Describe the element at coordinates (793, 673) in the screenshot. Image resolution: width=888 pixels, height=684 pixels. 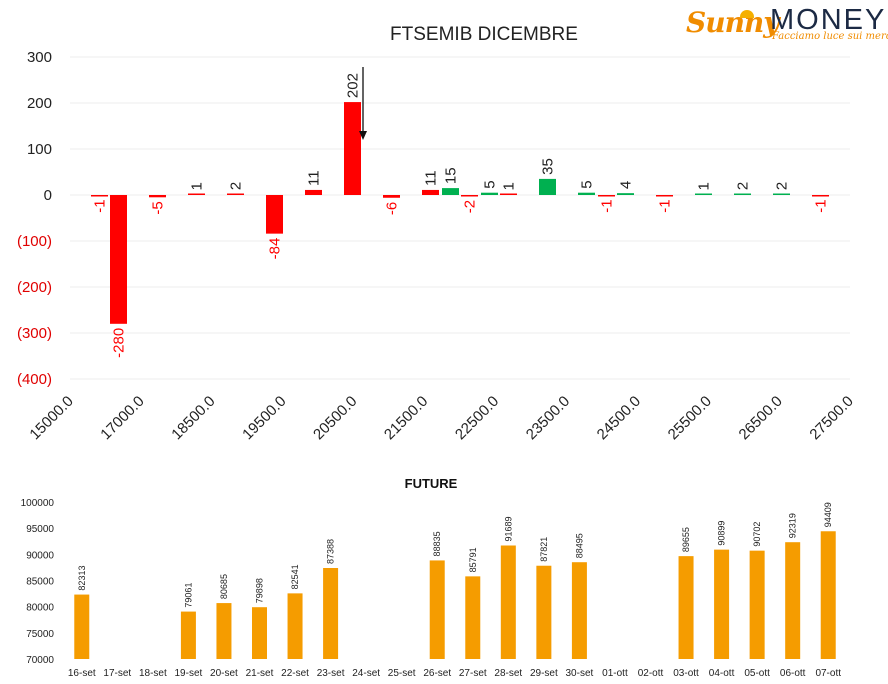
I see `x-tick-label: 06-ott` at that location.